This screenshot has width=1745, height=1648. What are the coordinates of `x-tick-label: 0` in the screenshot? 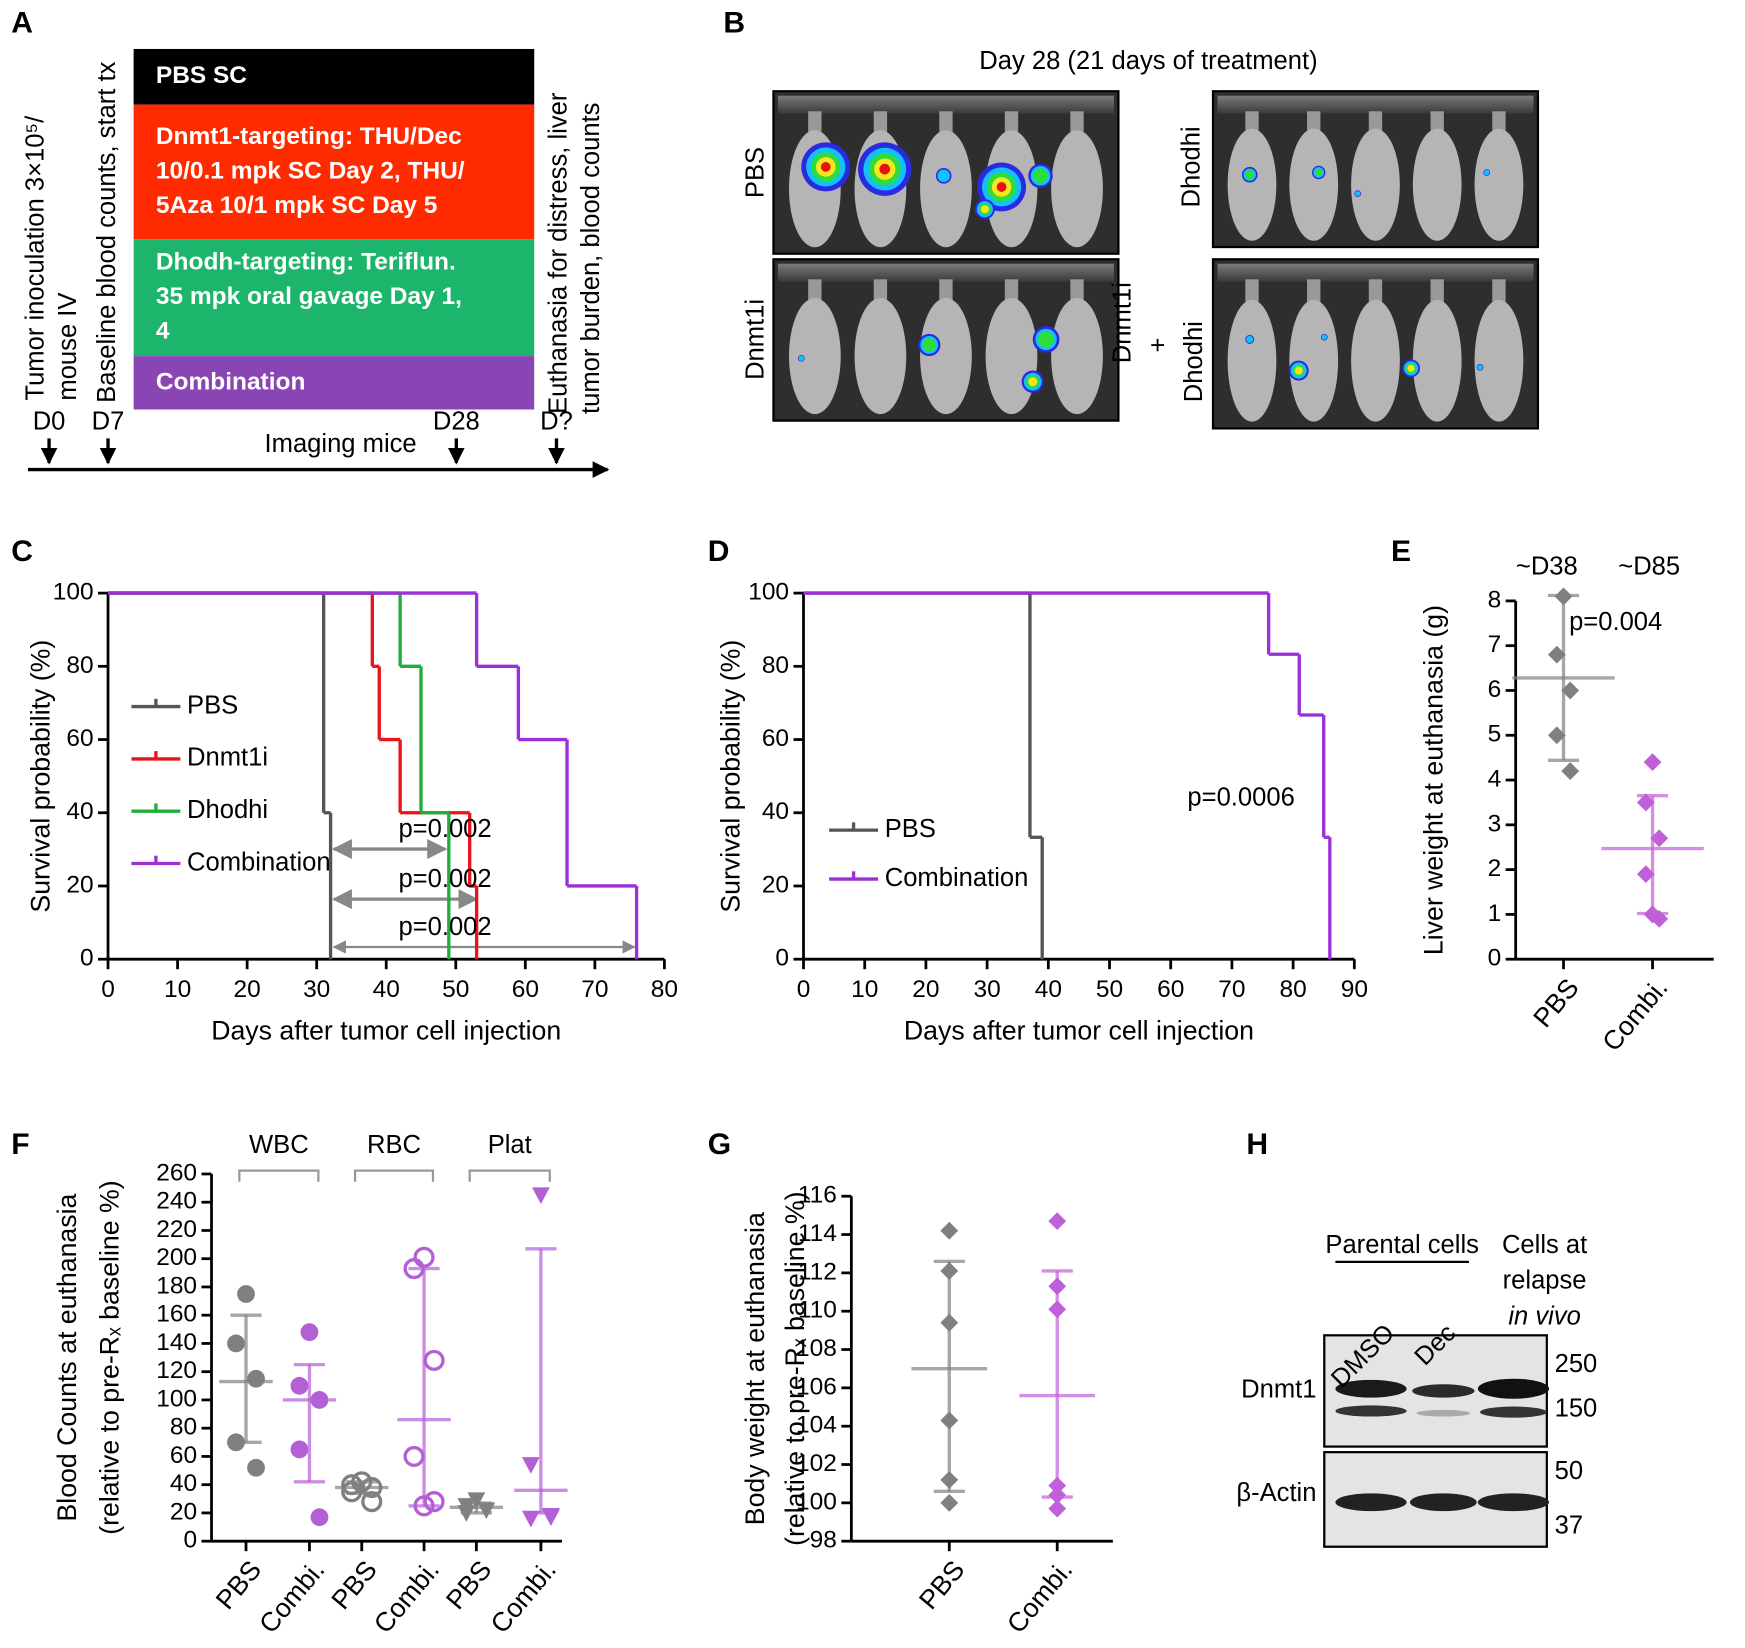 It's located at (804, 989).